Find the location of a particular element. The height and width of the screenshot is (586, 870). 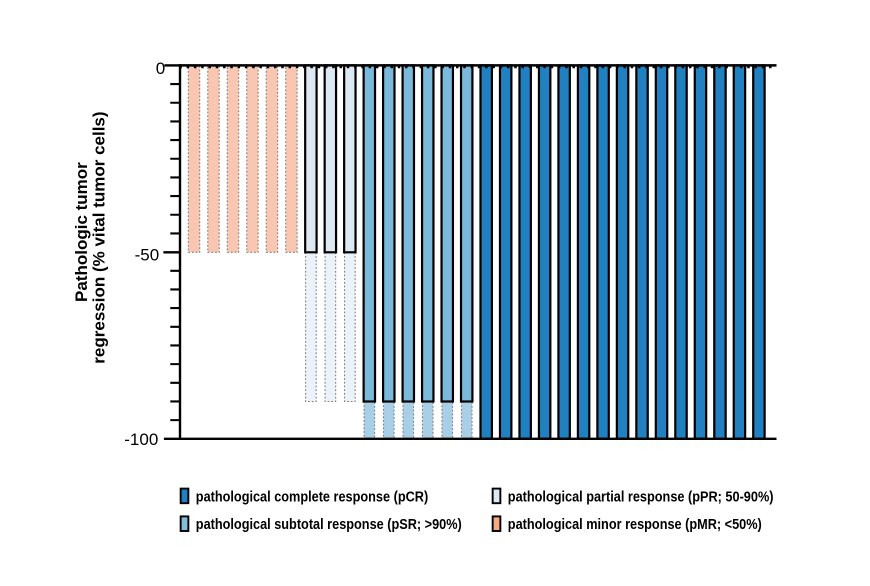

svg-text:regression (% vital tumor cell: regression (% vital tumor cells) is located at coordinates (98, 237).